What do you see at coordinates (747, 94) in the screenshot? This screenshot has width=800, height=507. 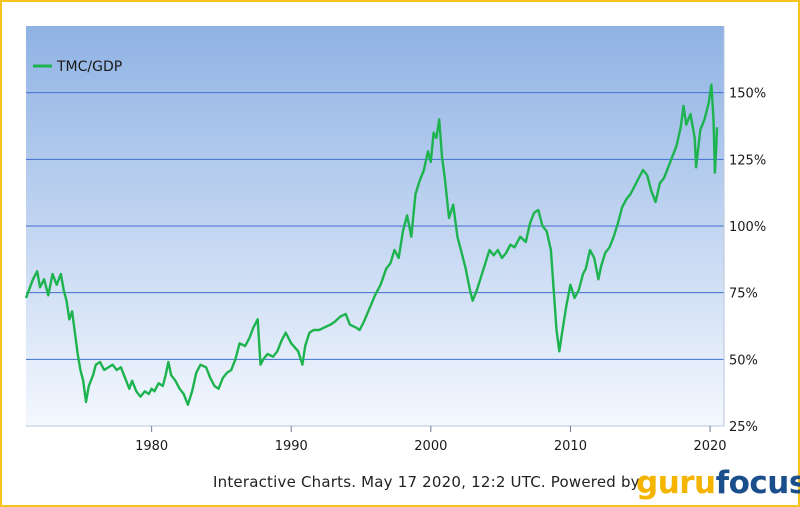 I see `y-tick-label-150: 150%` at bounding box center [747, 94].